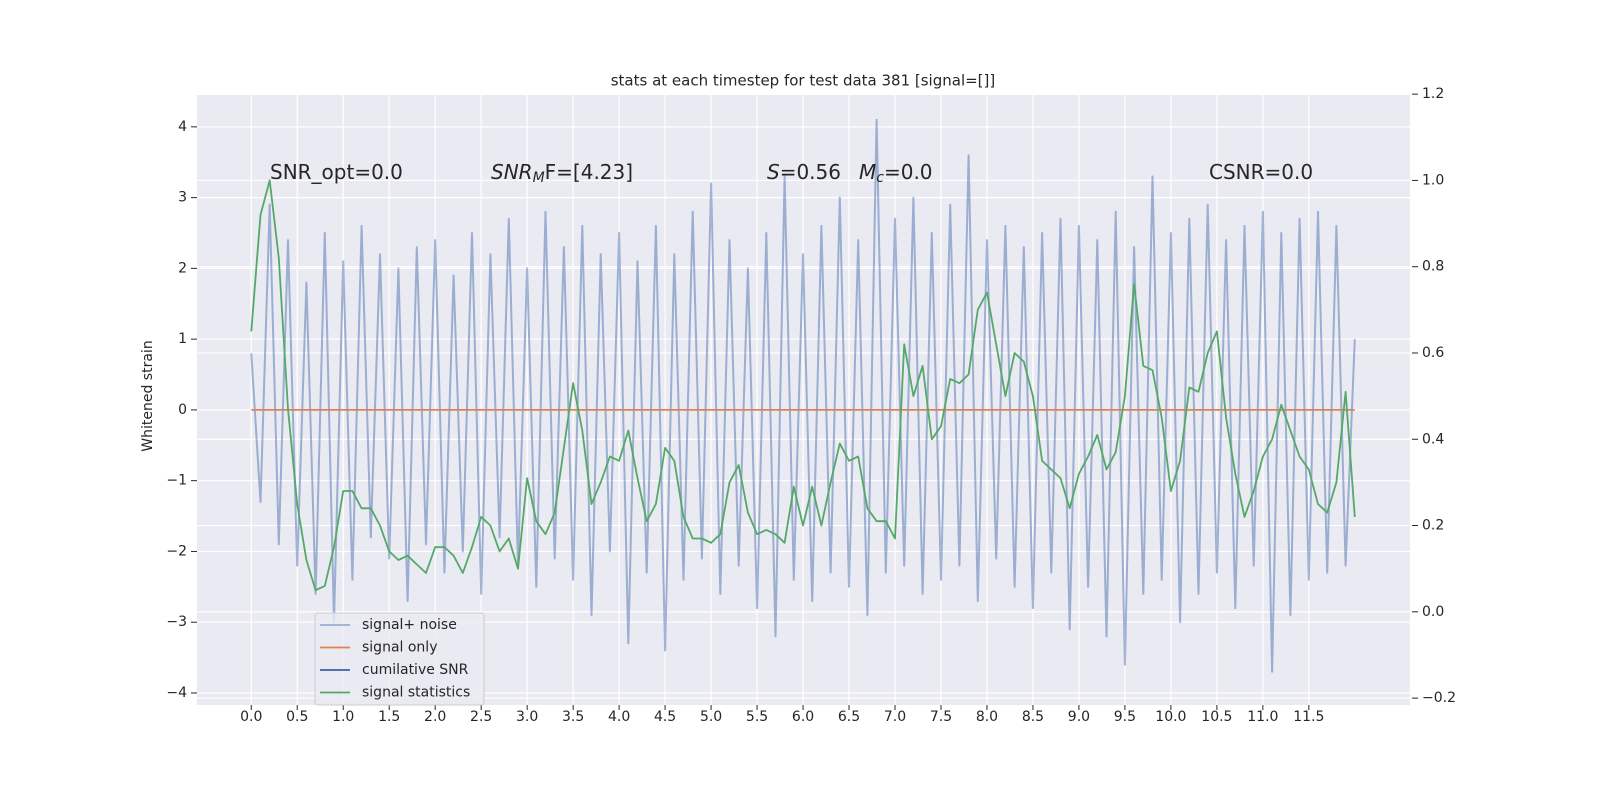 The image size is (1600, 800). What do you see at coordinates (176, 481) in the screenshot?
I see `y-tick-label: −1` at bounding box center [176, 481].